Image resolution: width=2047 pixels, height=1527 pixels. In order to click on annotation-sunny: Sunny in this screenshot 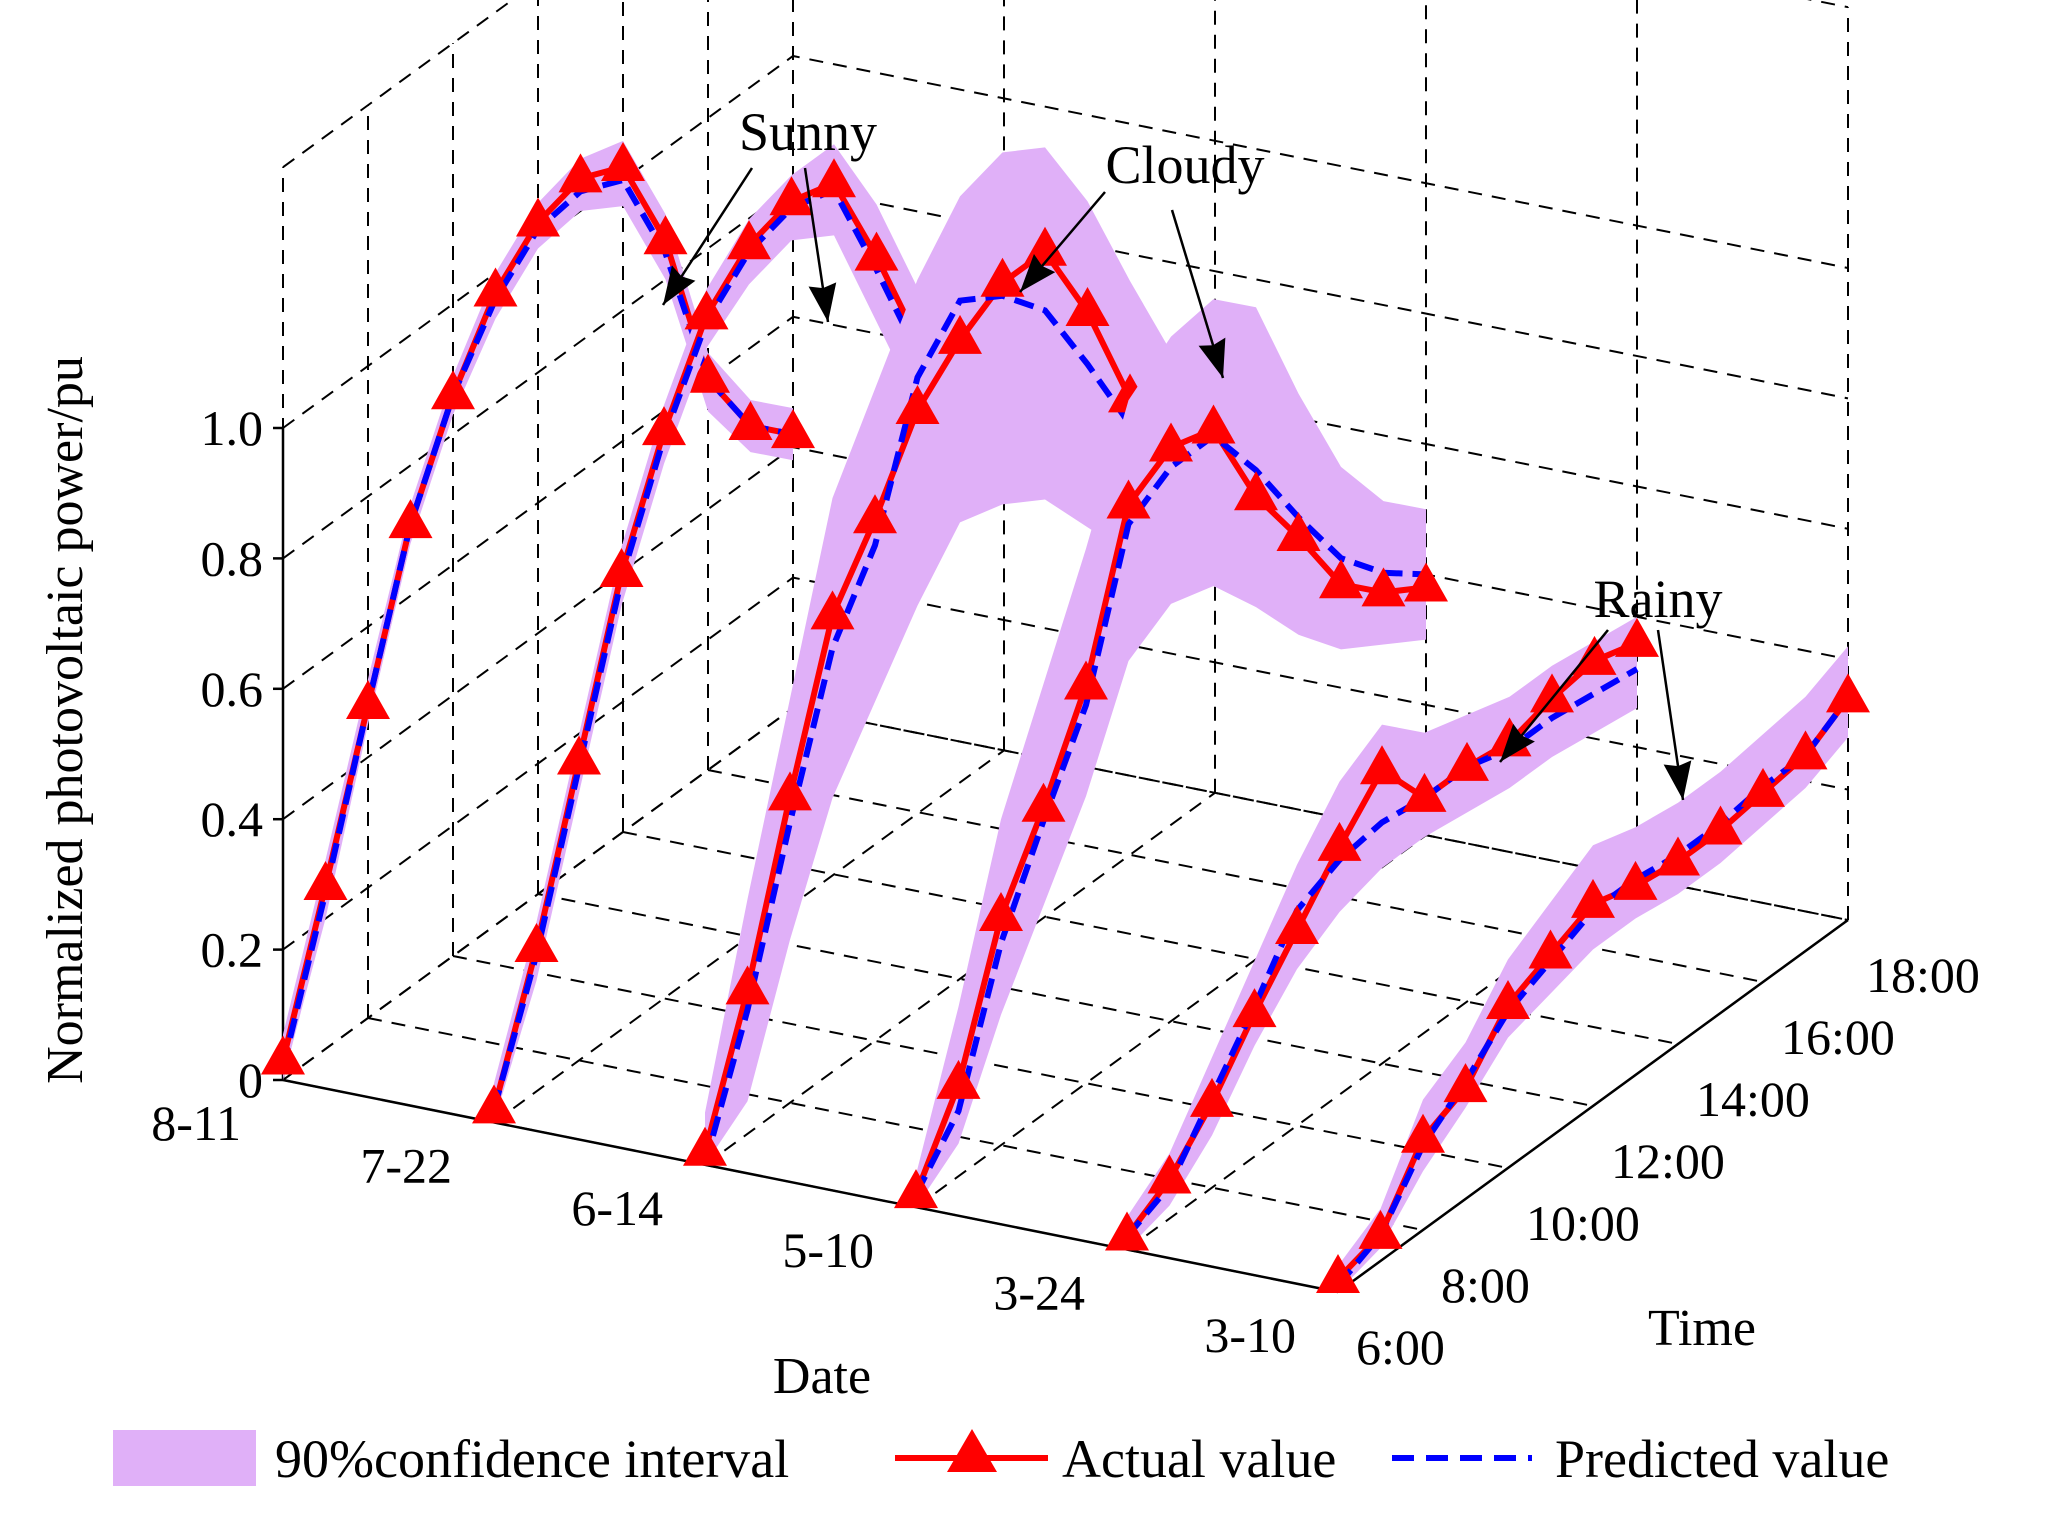, I will do `click(808, 132)`.